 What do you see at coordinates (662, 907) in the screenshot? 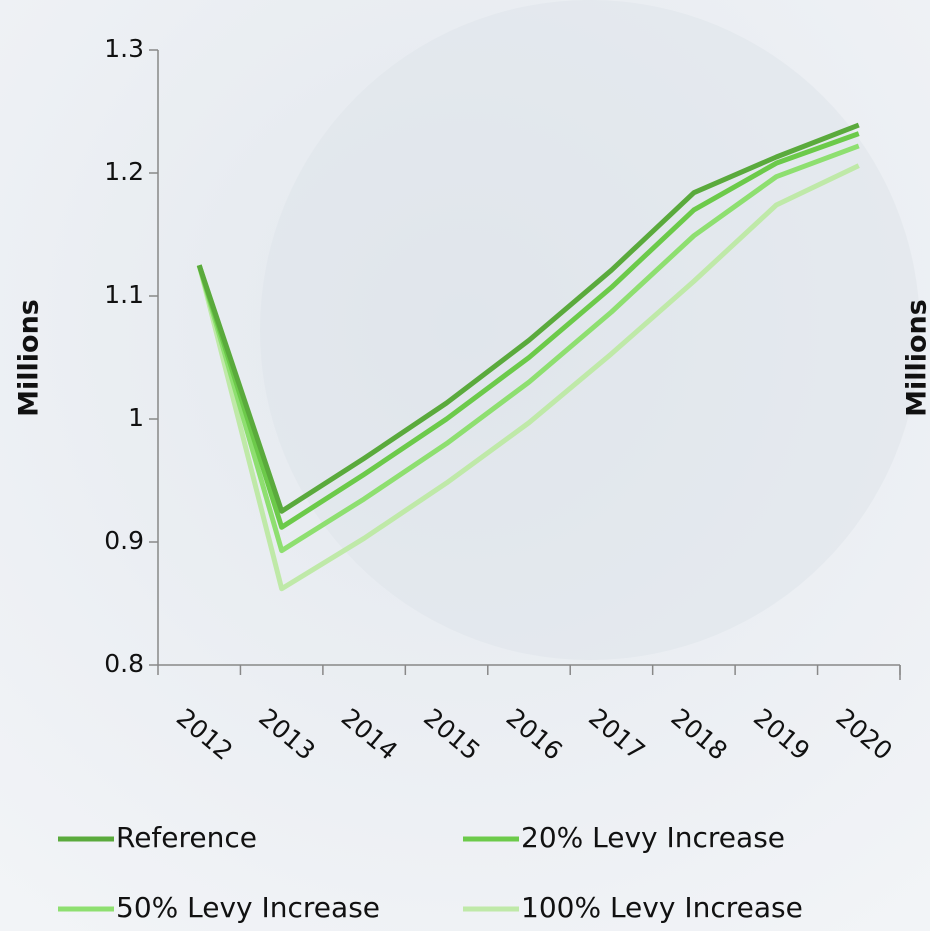
I see `legend-label: 100% Levy Increase` at bounding box center [662, 907].